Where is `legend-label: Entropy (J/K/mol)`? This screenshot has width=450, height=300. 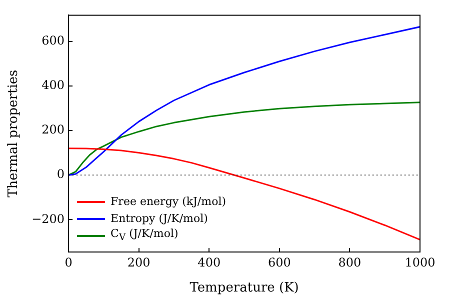 legend-label: Entropy (J/K/mol) is located at coordinates (159, 218).